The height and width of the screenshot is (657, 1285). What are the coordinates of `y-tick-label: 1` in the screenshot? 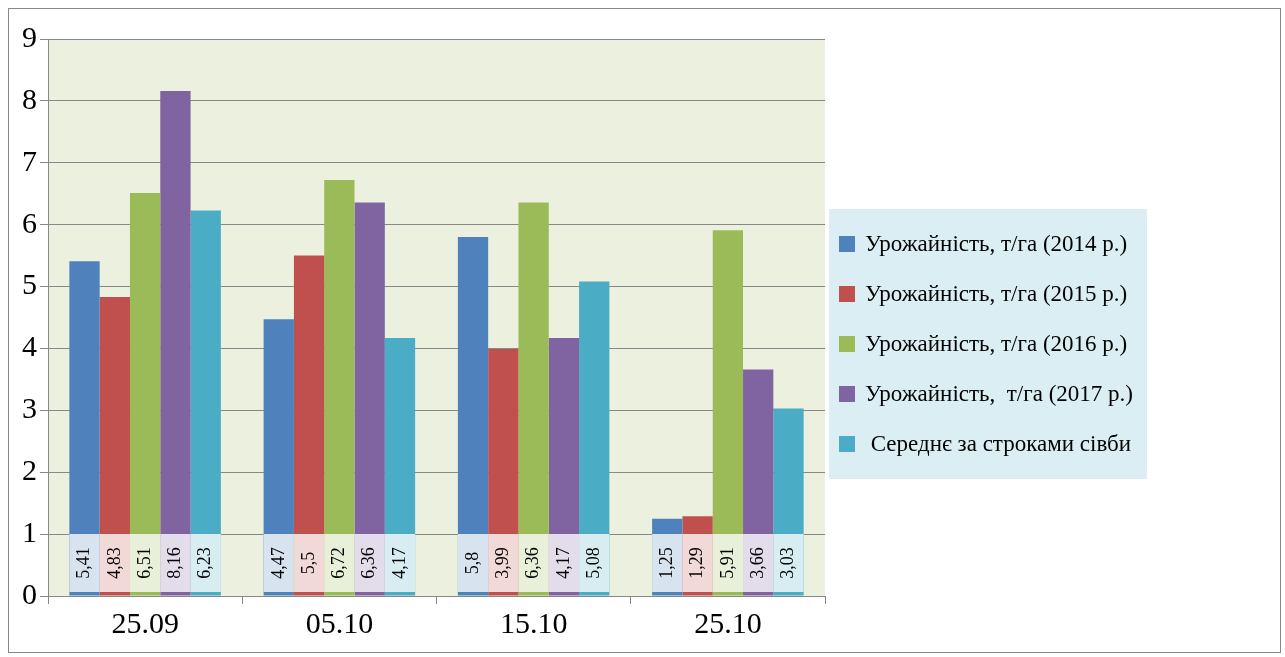 It's located at (29, 531).